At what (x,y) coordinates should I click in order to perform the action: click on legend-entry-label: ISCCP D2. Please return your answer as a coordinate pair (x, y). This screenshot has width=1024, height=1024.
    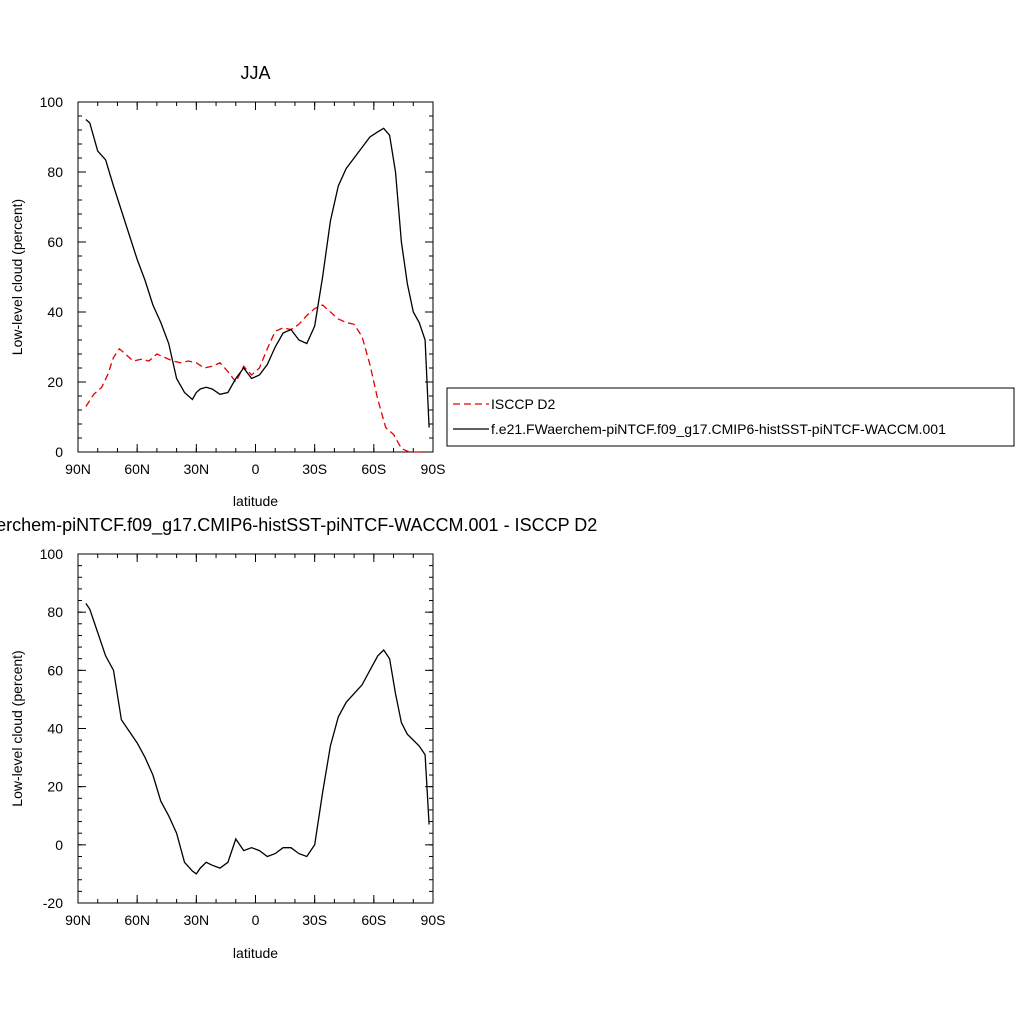
    Looking at the image, I should click on (523, 404).